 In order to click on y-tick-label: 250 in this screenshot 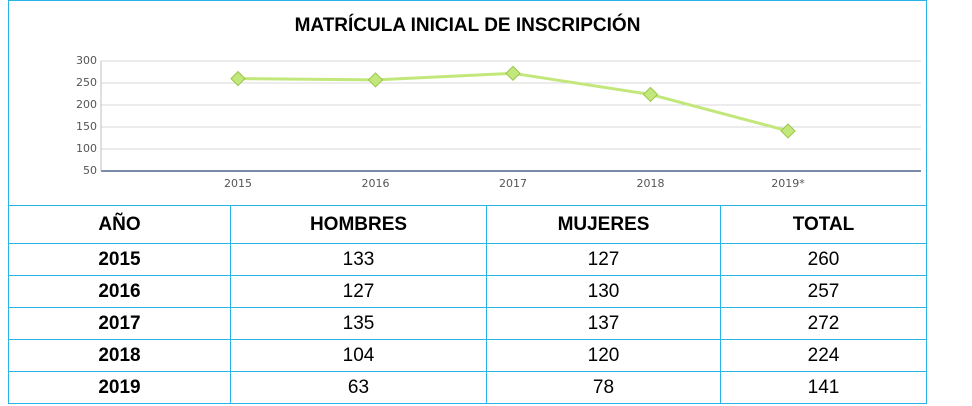, I will do `click(86, 82)`.